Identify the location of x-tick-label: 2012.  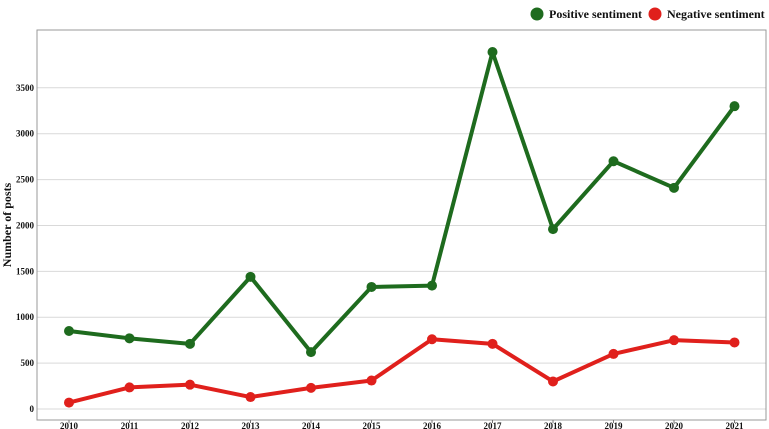
(190, 425).